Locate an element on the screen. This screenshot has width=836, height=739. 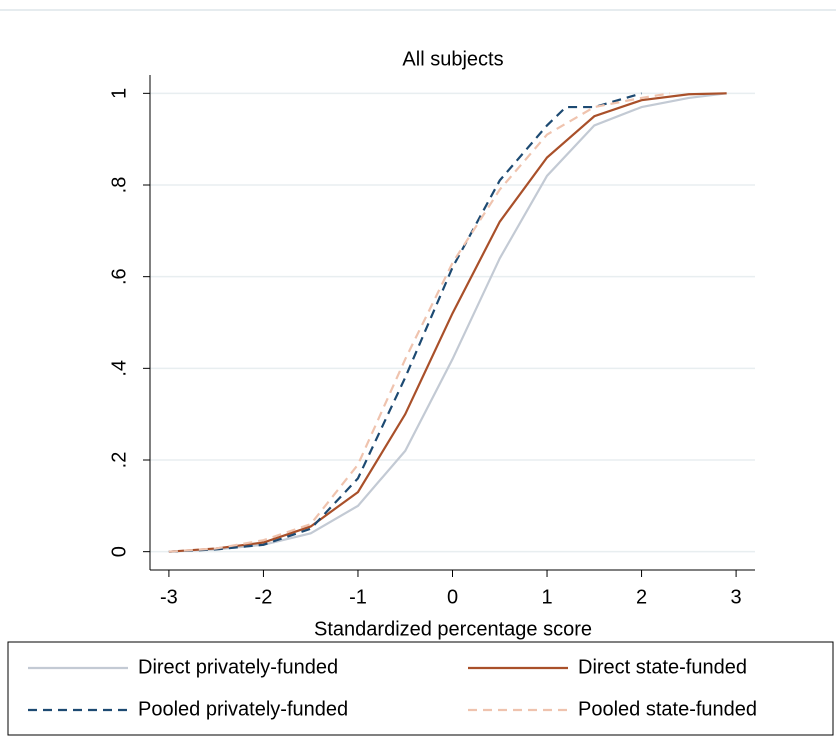
y-tick-label: 0 is located at coordinates (119, 551).